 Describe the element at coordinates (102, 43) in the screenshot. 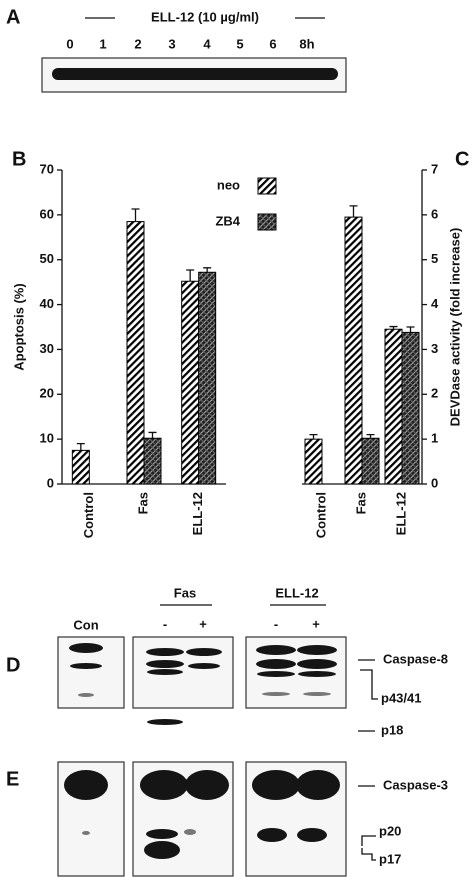

I see `timepoint-label: 1` at that location.